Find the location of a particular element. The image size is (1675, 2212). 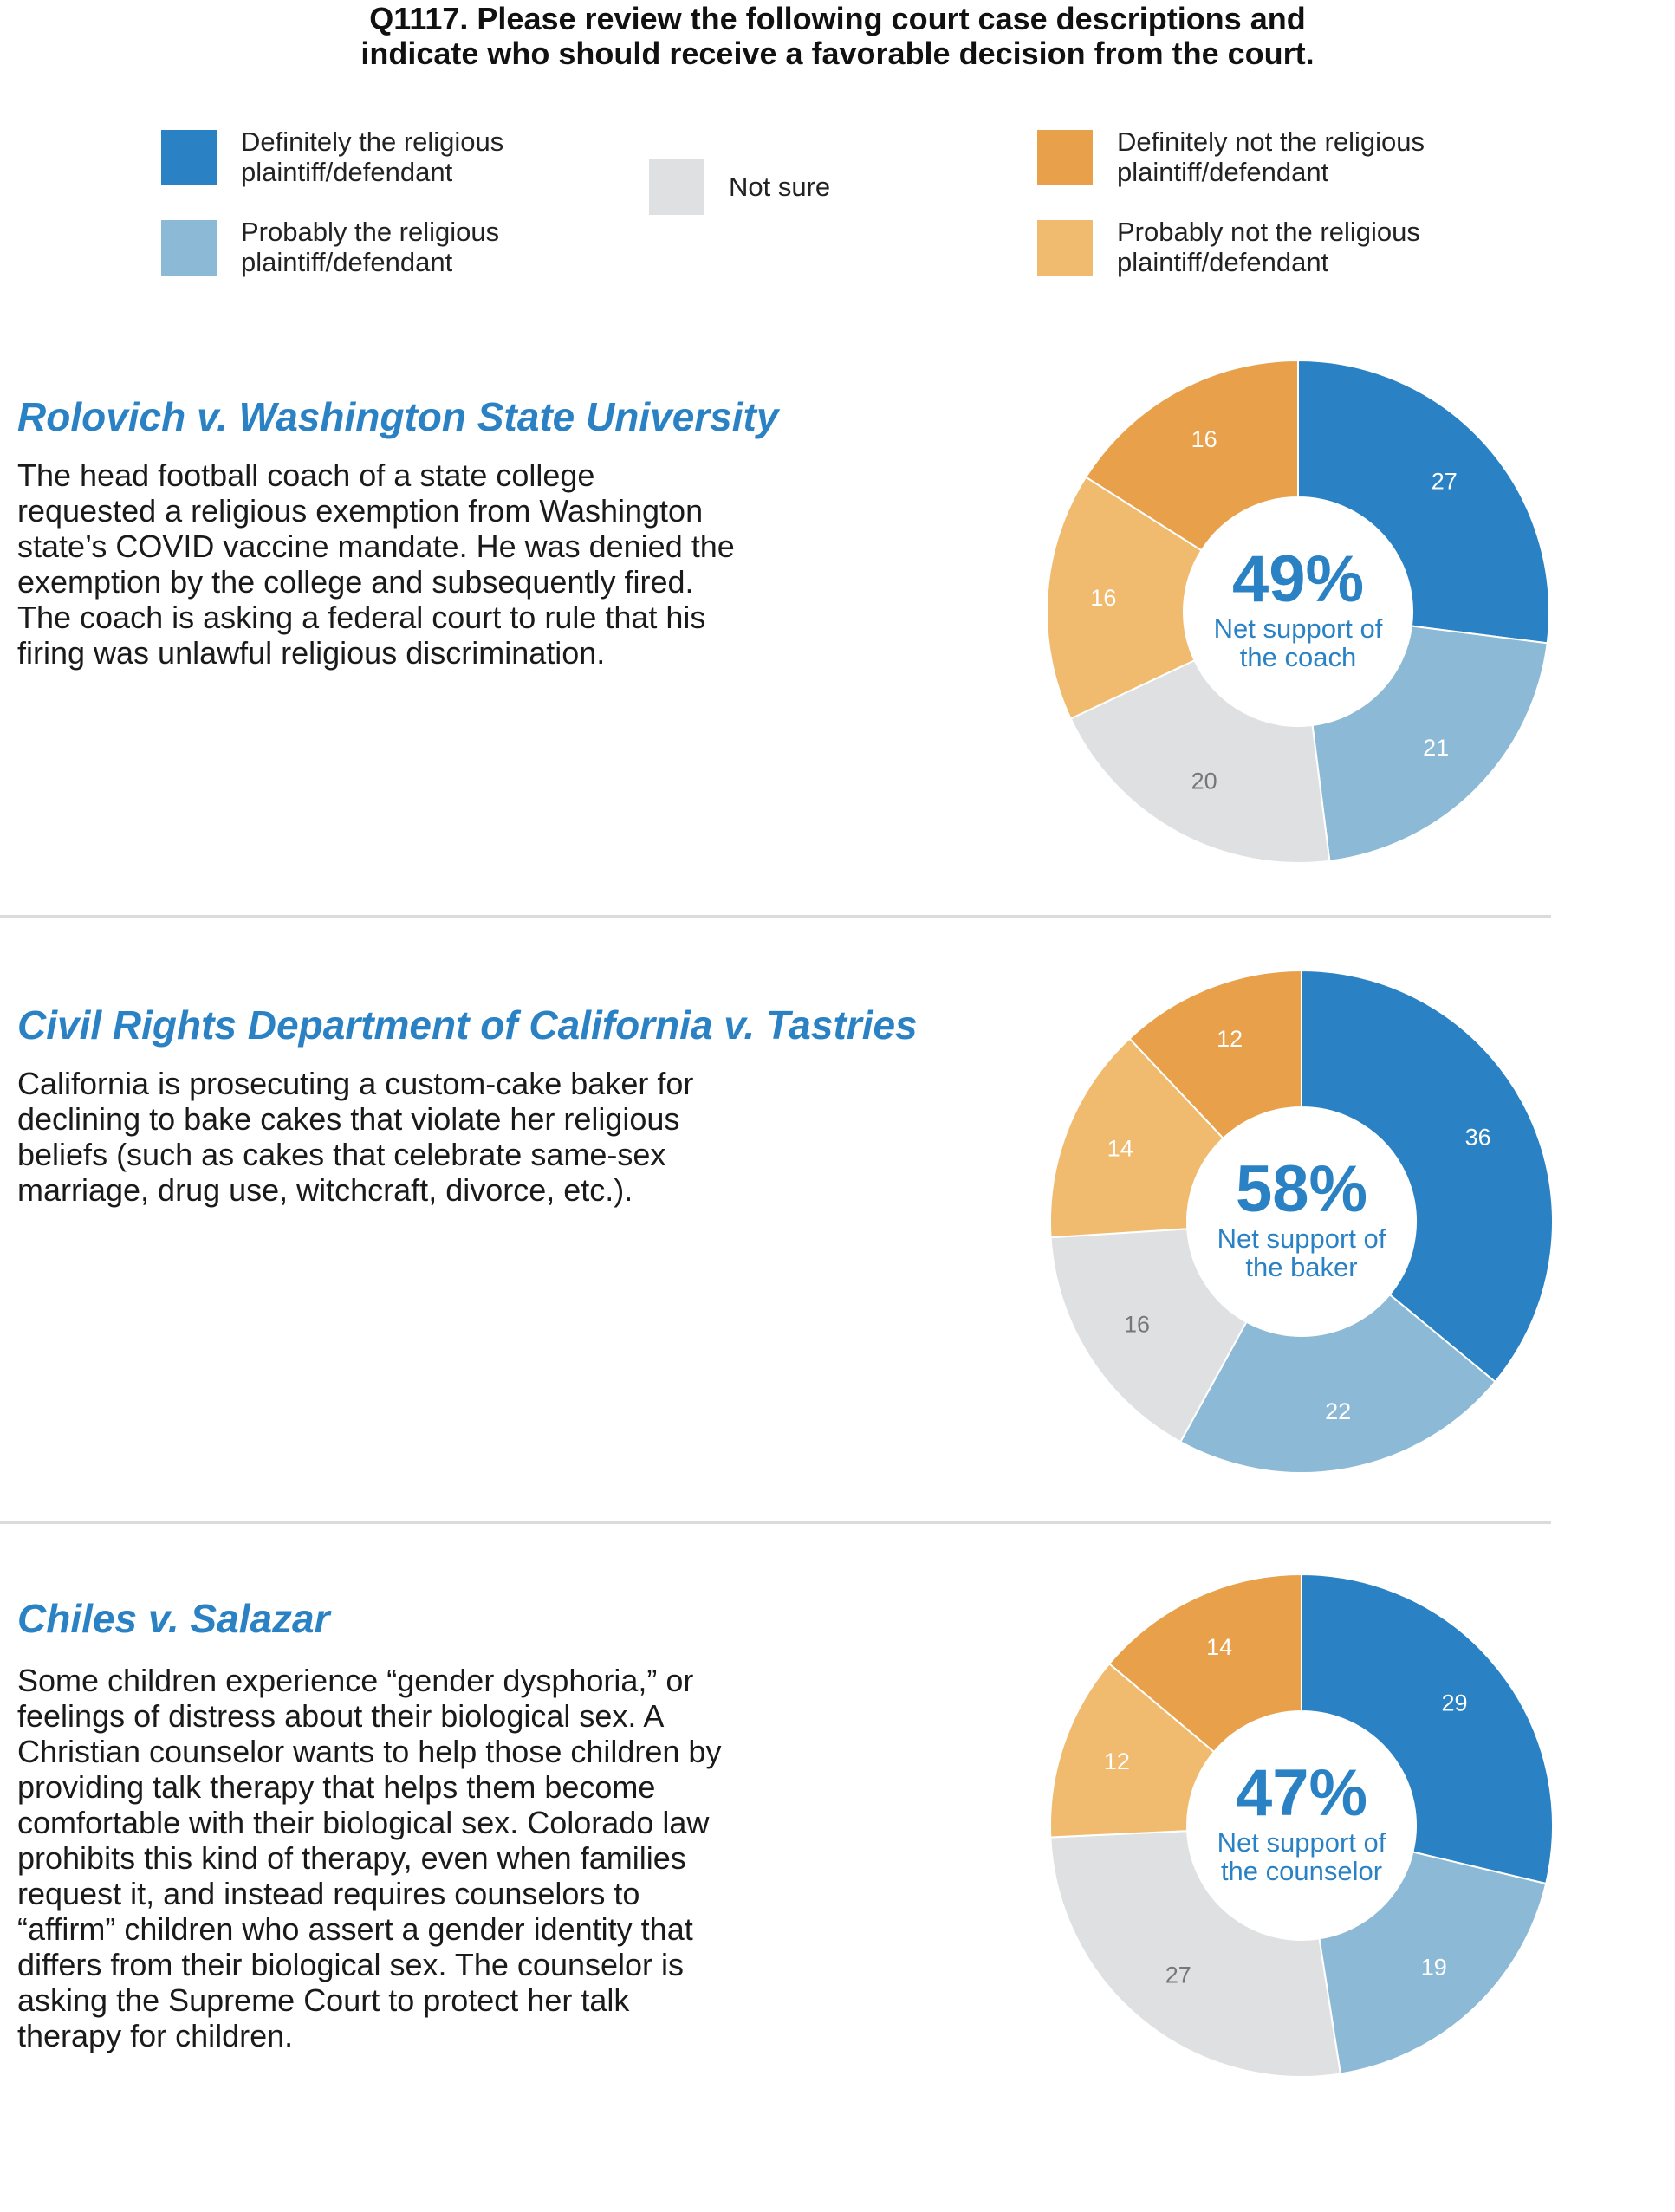

slice-value-label-probably-yes: 21 is located at coordinates (1436, 748).